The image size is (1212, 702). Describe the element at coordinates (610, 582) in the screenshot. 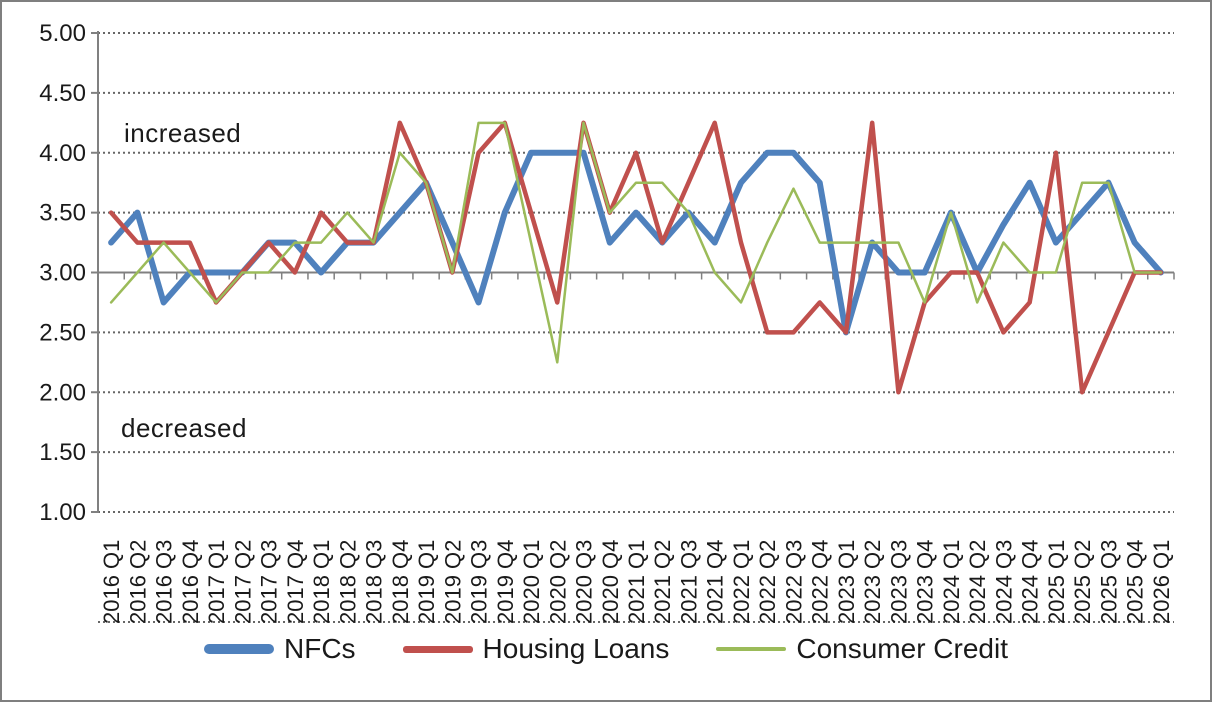

I see `x-tick-label: 2020 Q4` at that location.